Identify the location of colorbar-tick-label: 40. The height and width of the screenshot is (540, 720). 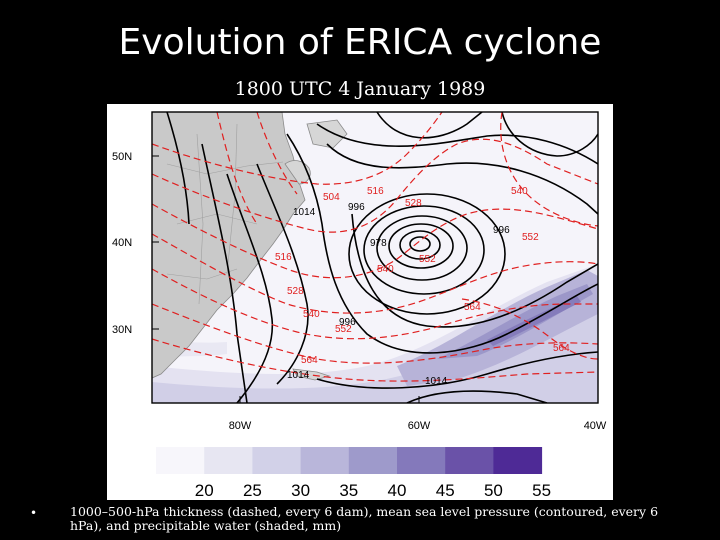
(397, 490).